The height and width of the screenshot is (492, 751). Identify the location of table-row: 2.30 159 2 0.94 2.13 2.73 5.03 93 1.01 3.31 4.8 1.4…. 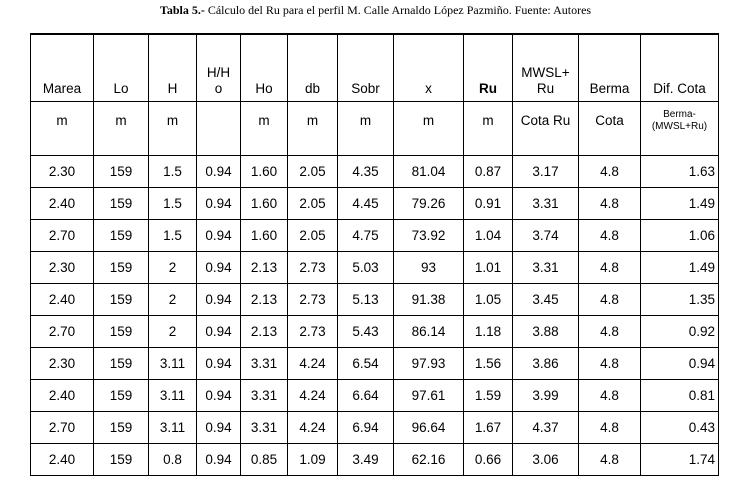
(374, 267).